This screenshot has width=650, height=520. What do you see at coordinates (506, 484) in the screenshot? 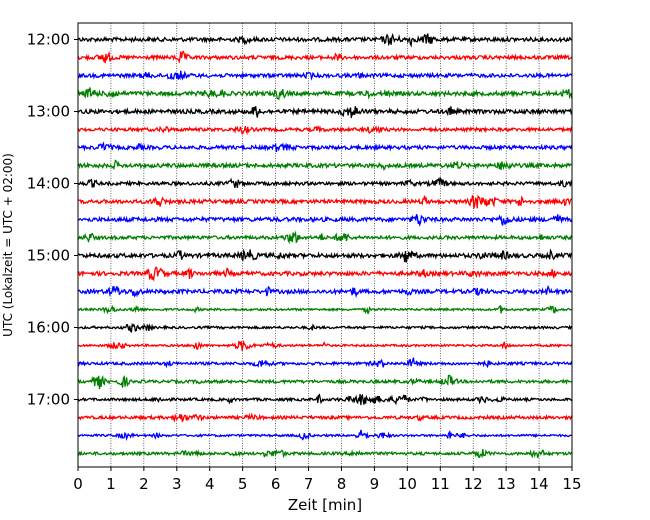
I see `x-tick-label: 13` at bounding box center [506, 484].